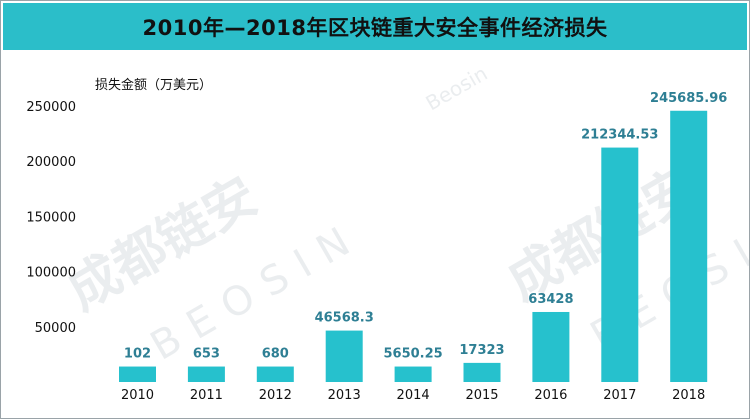 The image size is (750, 419). I want to click on bar-2016, so click(551, 346).